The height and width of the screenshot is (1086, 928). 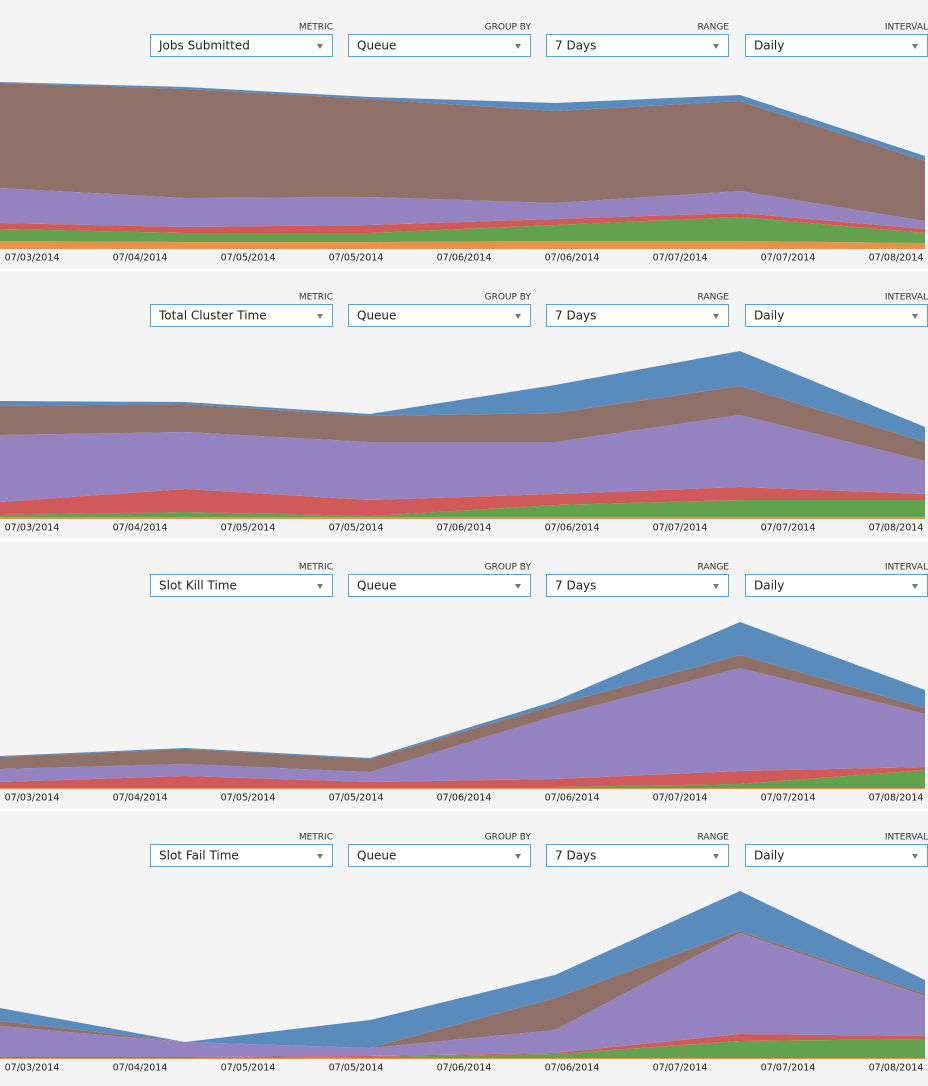 I want to click on dropdown: Jobs Submitted, so click(x=241, y=45).